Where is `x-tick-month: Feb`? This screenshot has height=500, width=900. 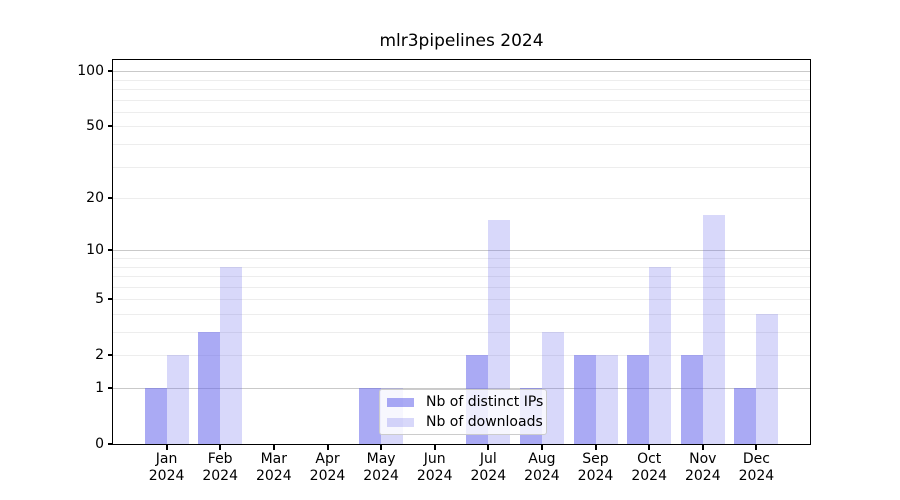
x-tick-month: Feb is located at coordinates (220, 459).